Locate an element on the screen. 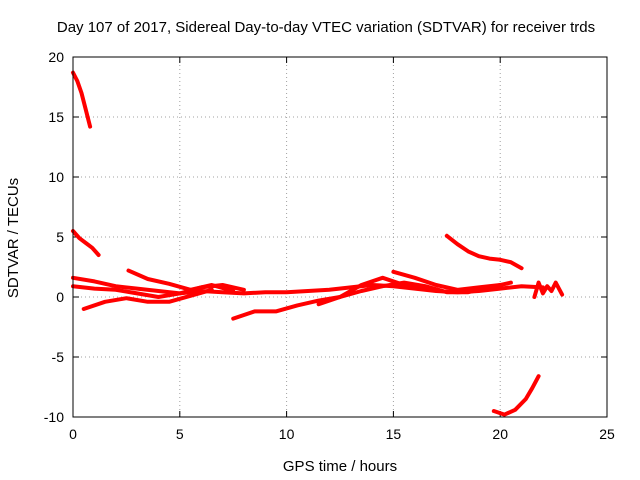  x-tick-label: 5 is located at coordinates (180, 434).